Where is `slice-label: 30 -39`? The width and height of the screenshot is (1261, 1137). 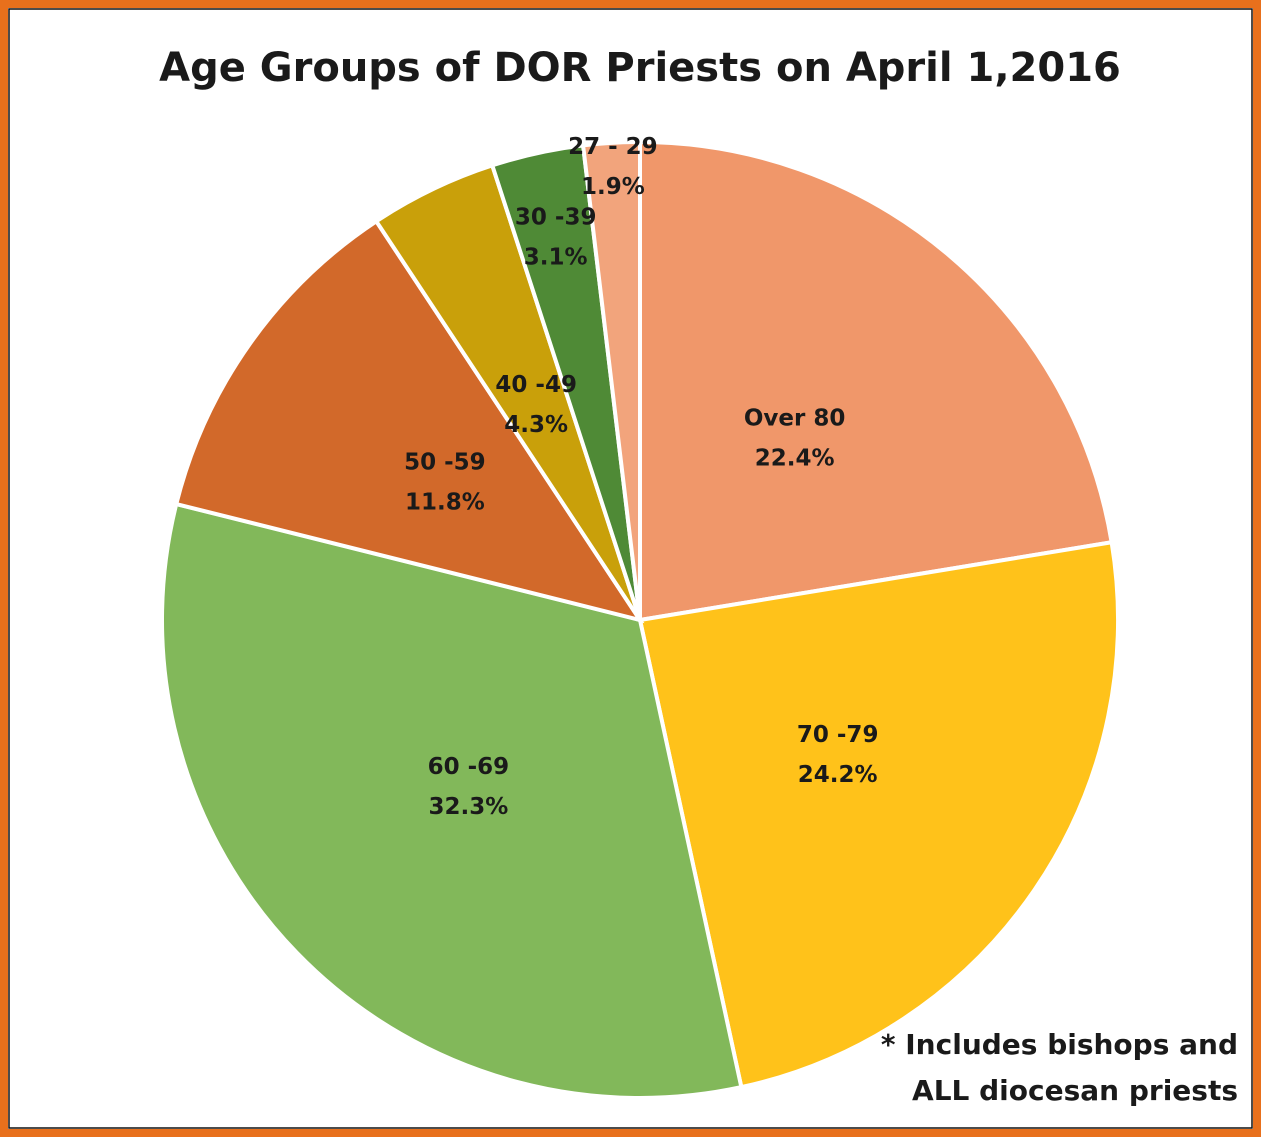
slice-label: 30 -39 is located at coordinates (556, 218).